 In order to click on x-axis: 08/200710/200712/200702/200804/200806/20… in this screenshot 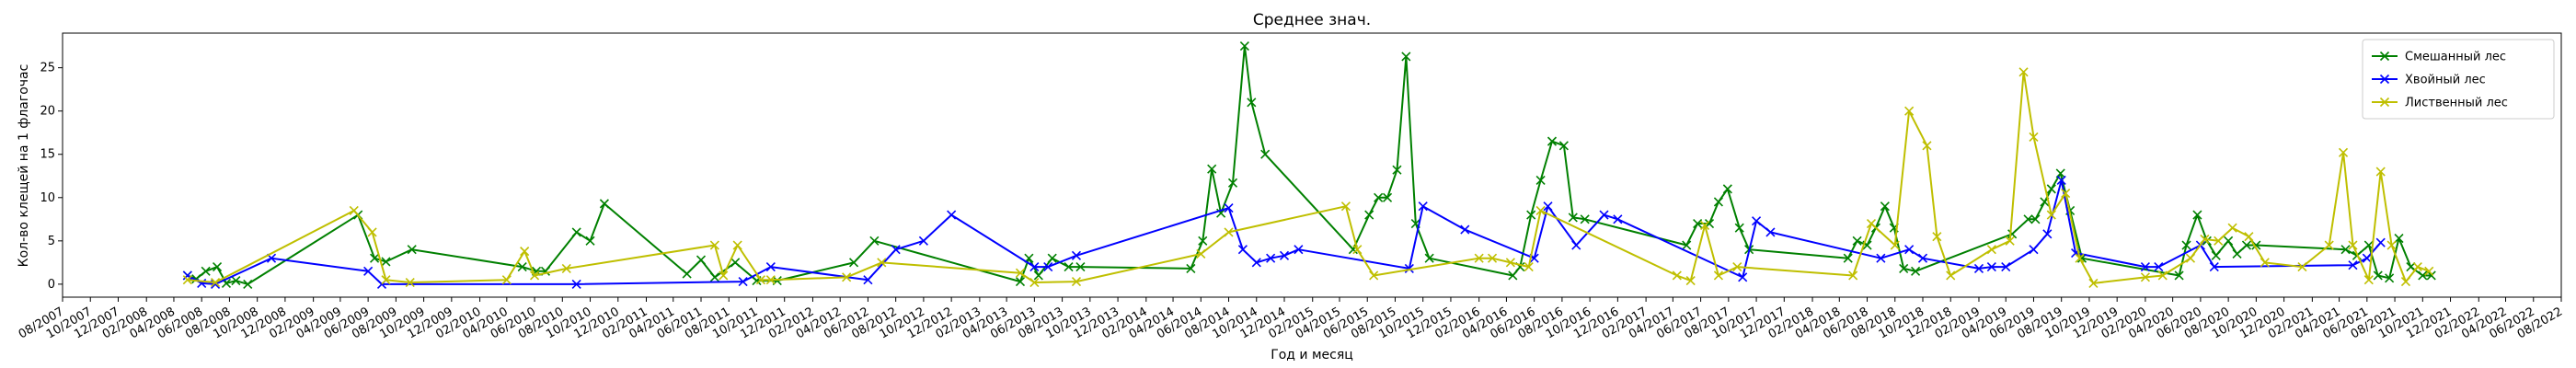, I will do `click(1291, 319)`.